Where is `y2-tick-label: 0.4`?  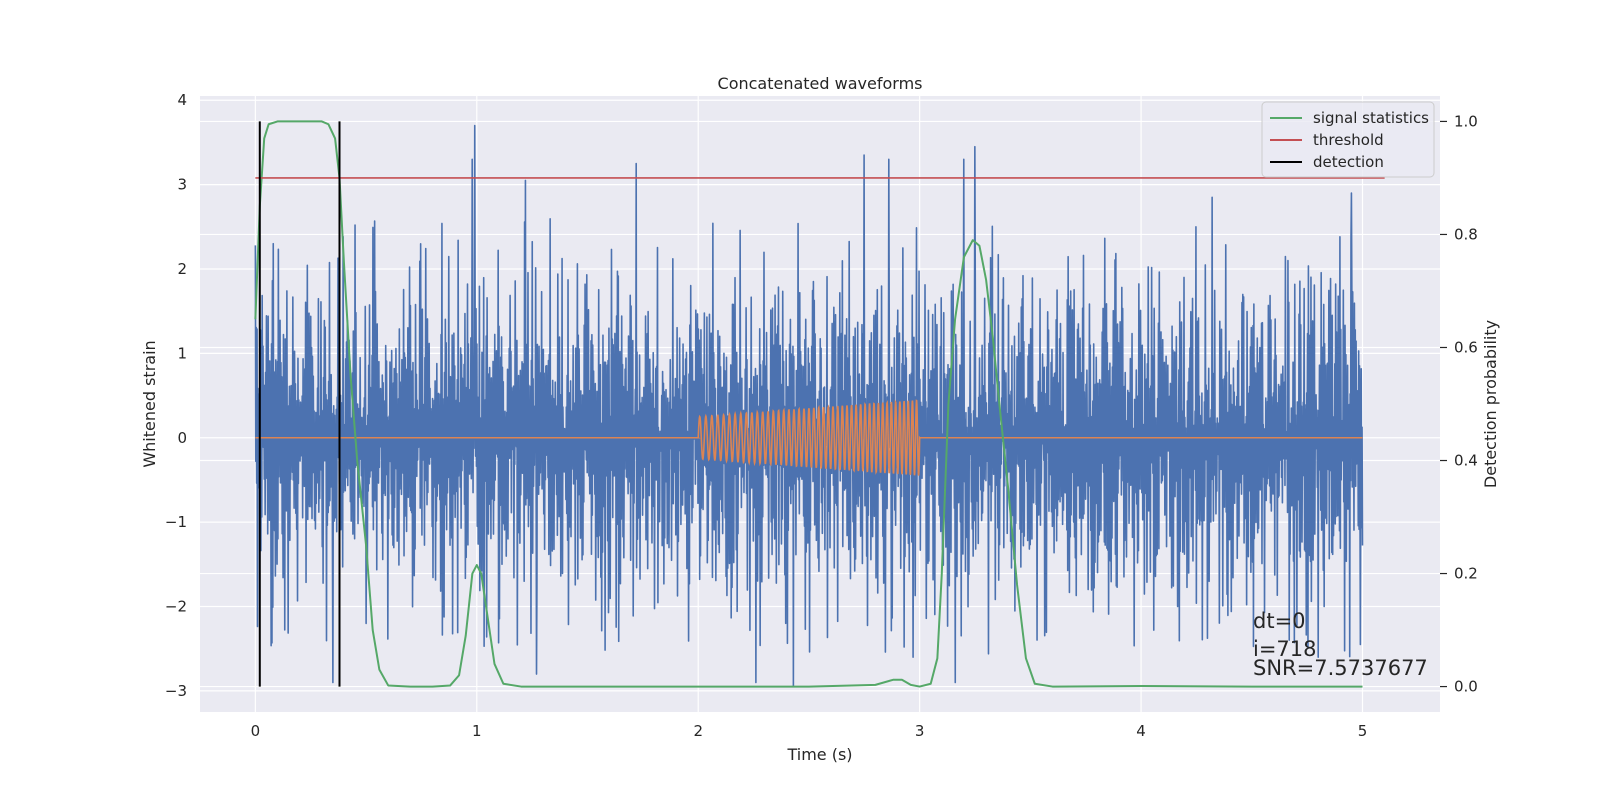 y2-tick-label: 0.4 is located at coordinates (1466, 461).